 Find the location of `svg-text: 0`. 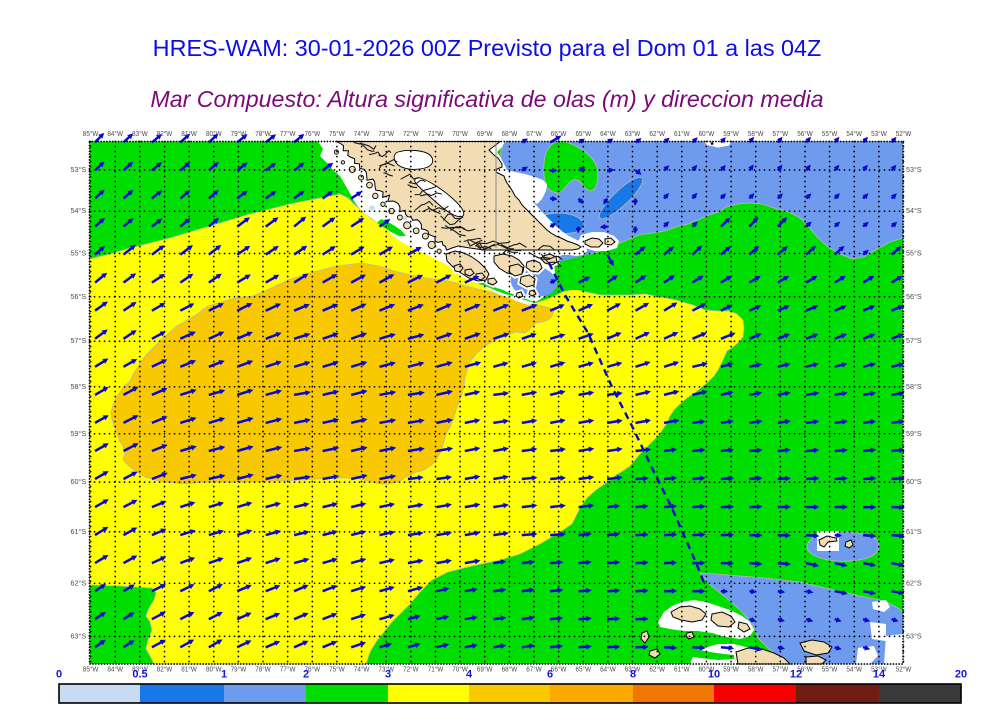

svg-text: 0 is located at coordinates (59, 675).